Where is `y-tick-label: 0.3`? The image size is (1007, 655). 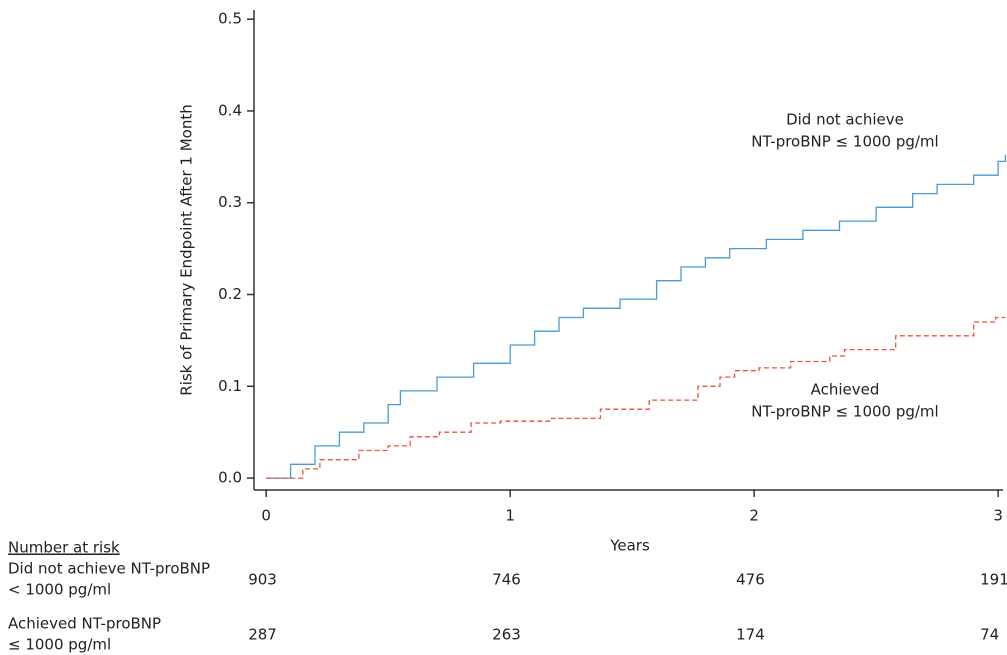
y-tick-label: 0.3 is located at coordinates (230, 202).